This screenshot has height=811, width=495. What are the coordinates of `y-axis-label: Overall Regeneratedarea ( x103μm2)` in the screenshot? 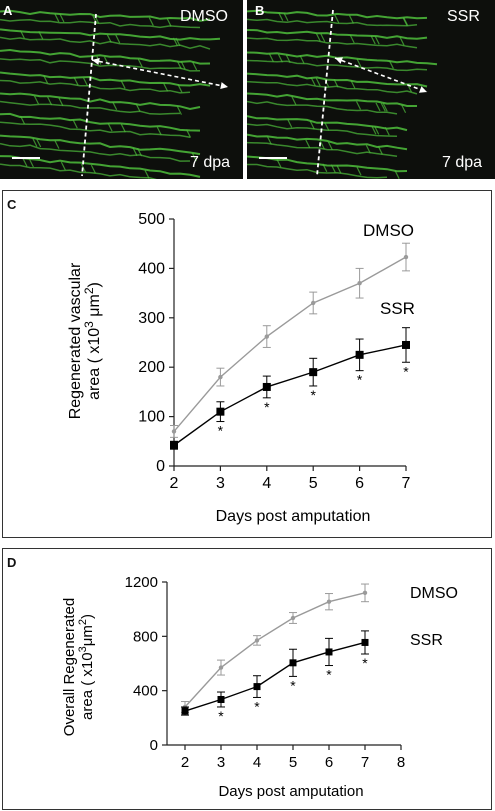 It's located at (78, 667).